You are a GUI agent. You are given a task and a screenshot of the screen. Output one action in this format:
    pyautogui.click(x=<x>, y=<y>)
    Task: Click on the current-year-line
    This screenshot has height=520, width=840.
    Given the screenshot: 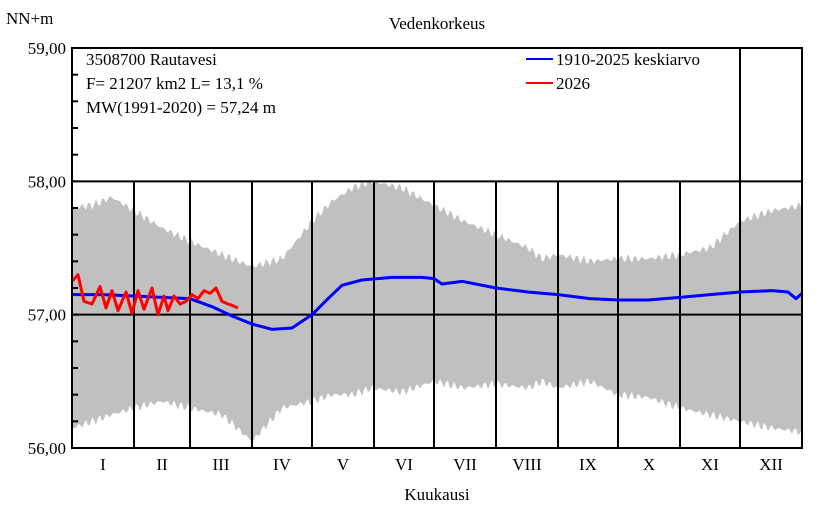 What is the action you would take?
    pyautogui.click(x=154, y=295)
    